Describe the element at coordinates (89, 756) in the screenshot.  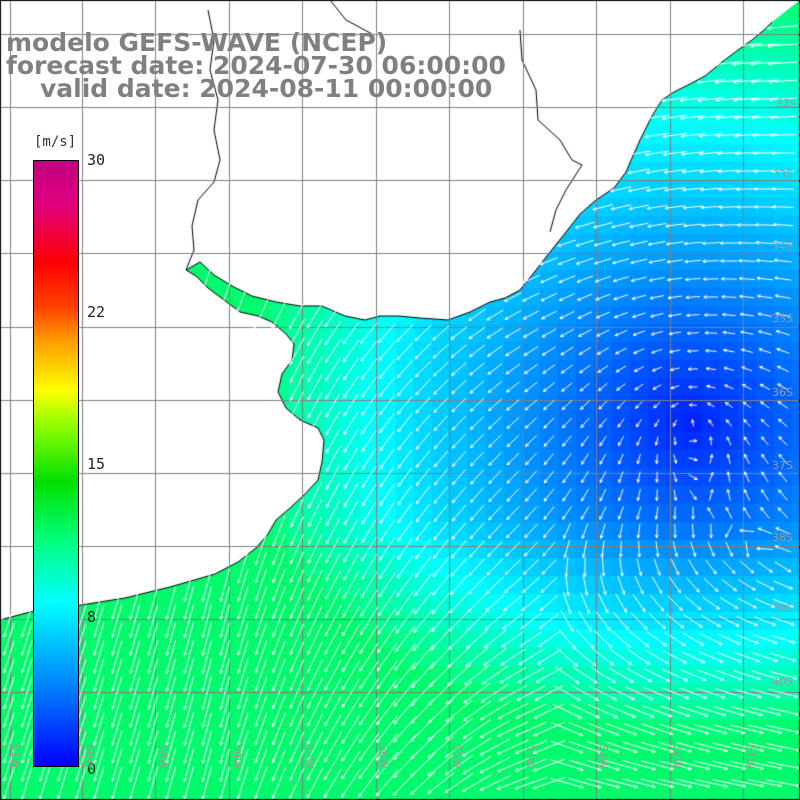
I see `lon-label: 60W` at that location.